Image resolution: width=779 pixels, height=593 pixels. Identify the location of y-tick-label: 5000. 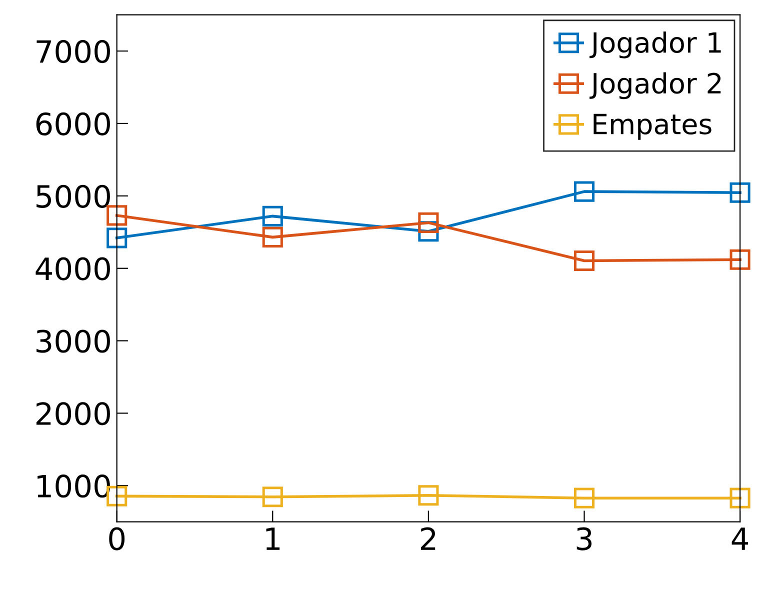
(73, 196).